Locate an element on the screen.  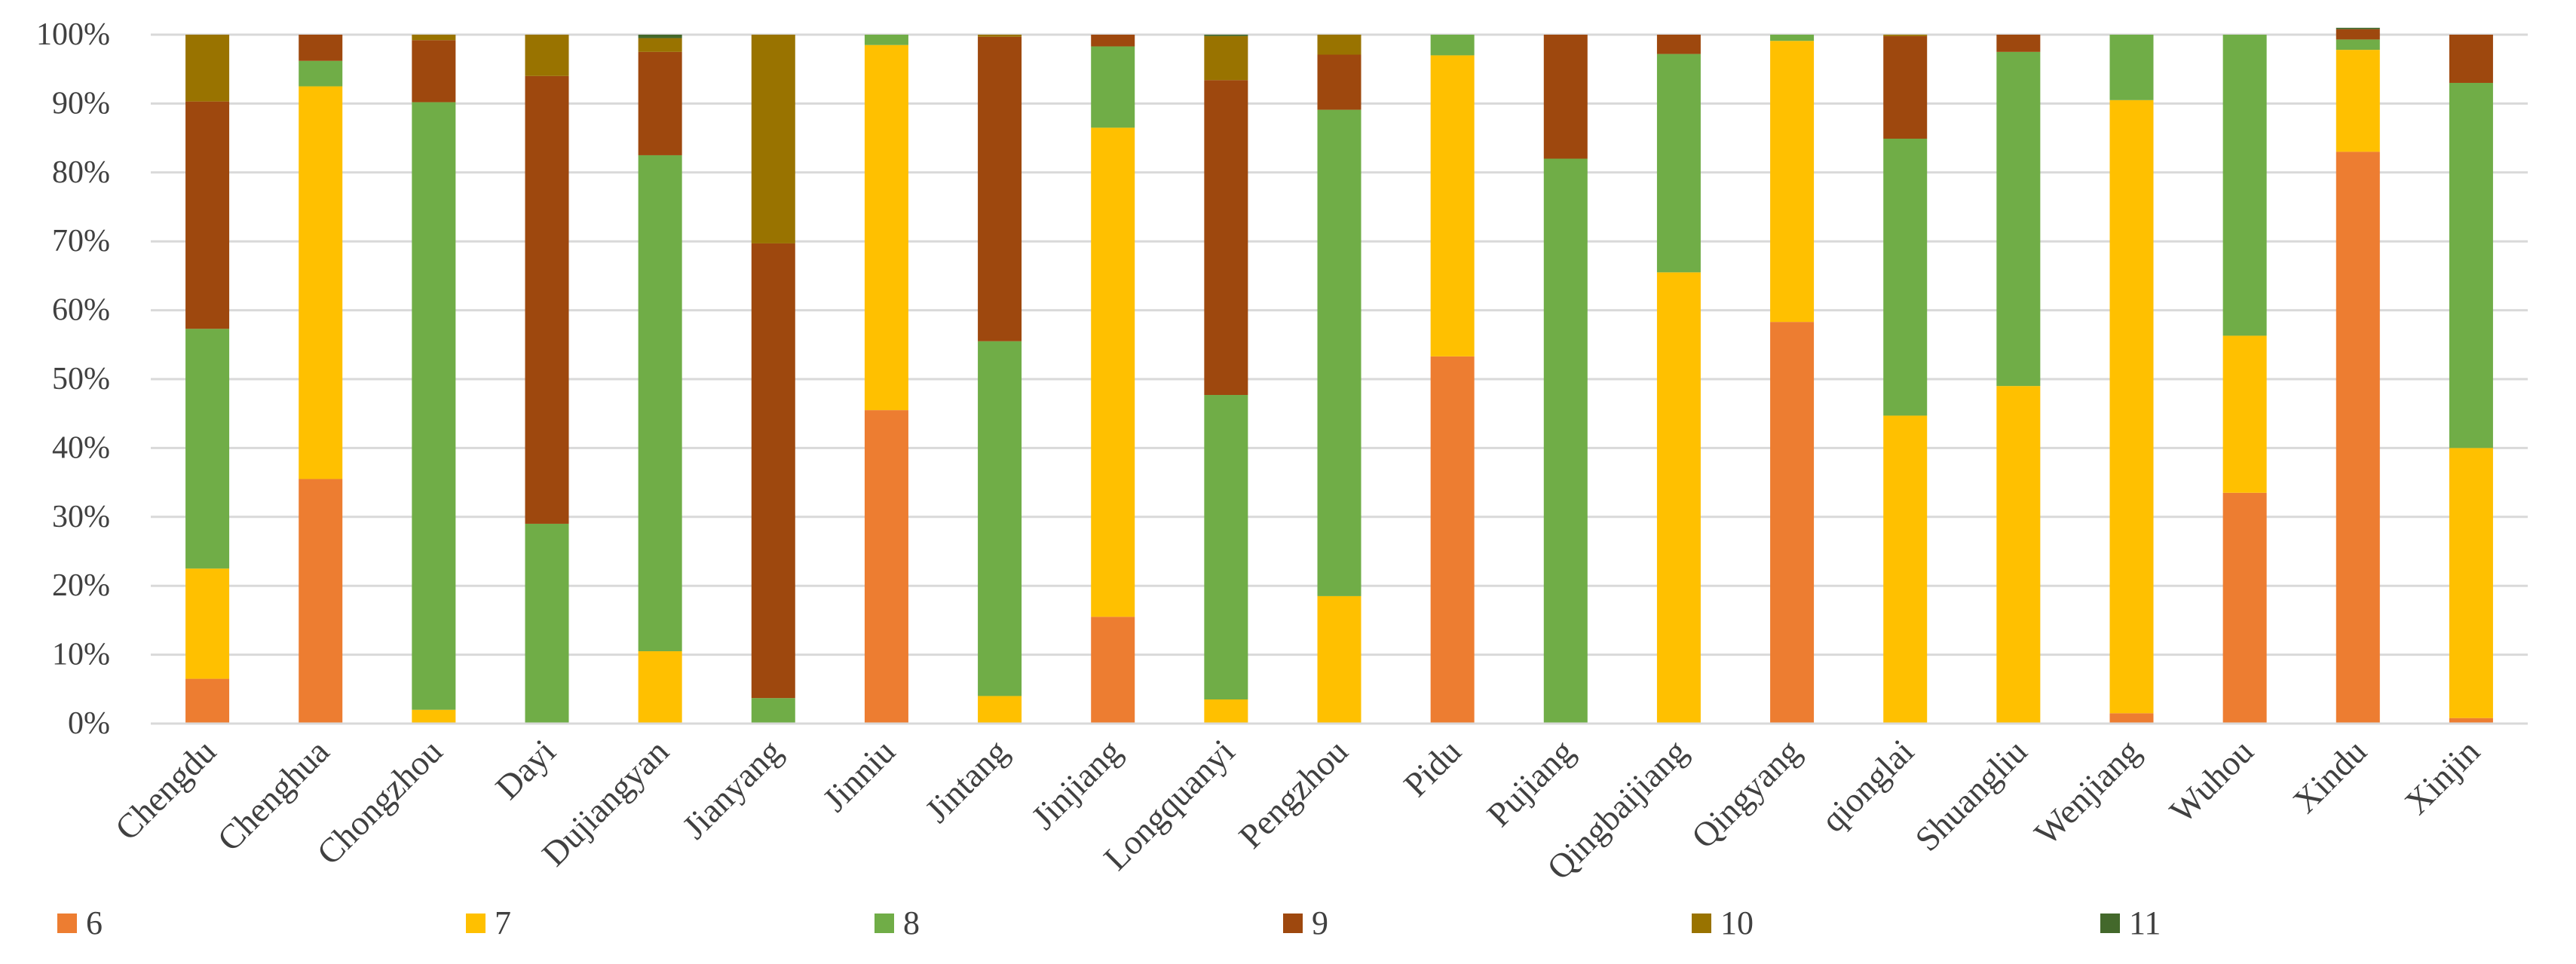
y-tick-label: 50% is located at coordinates (81, 379).